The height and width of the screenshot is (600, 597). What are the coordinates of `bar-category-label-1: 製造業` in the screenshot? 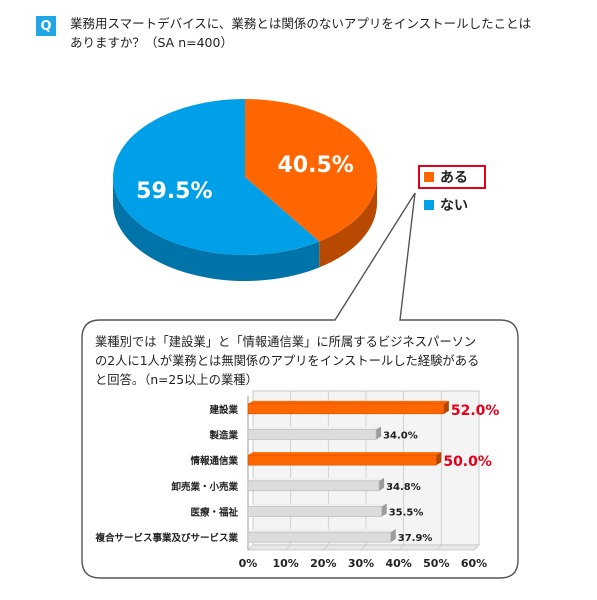 It's located at (223, 436).